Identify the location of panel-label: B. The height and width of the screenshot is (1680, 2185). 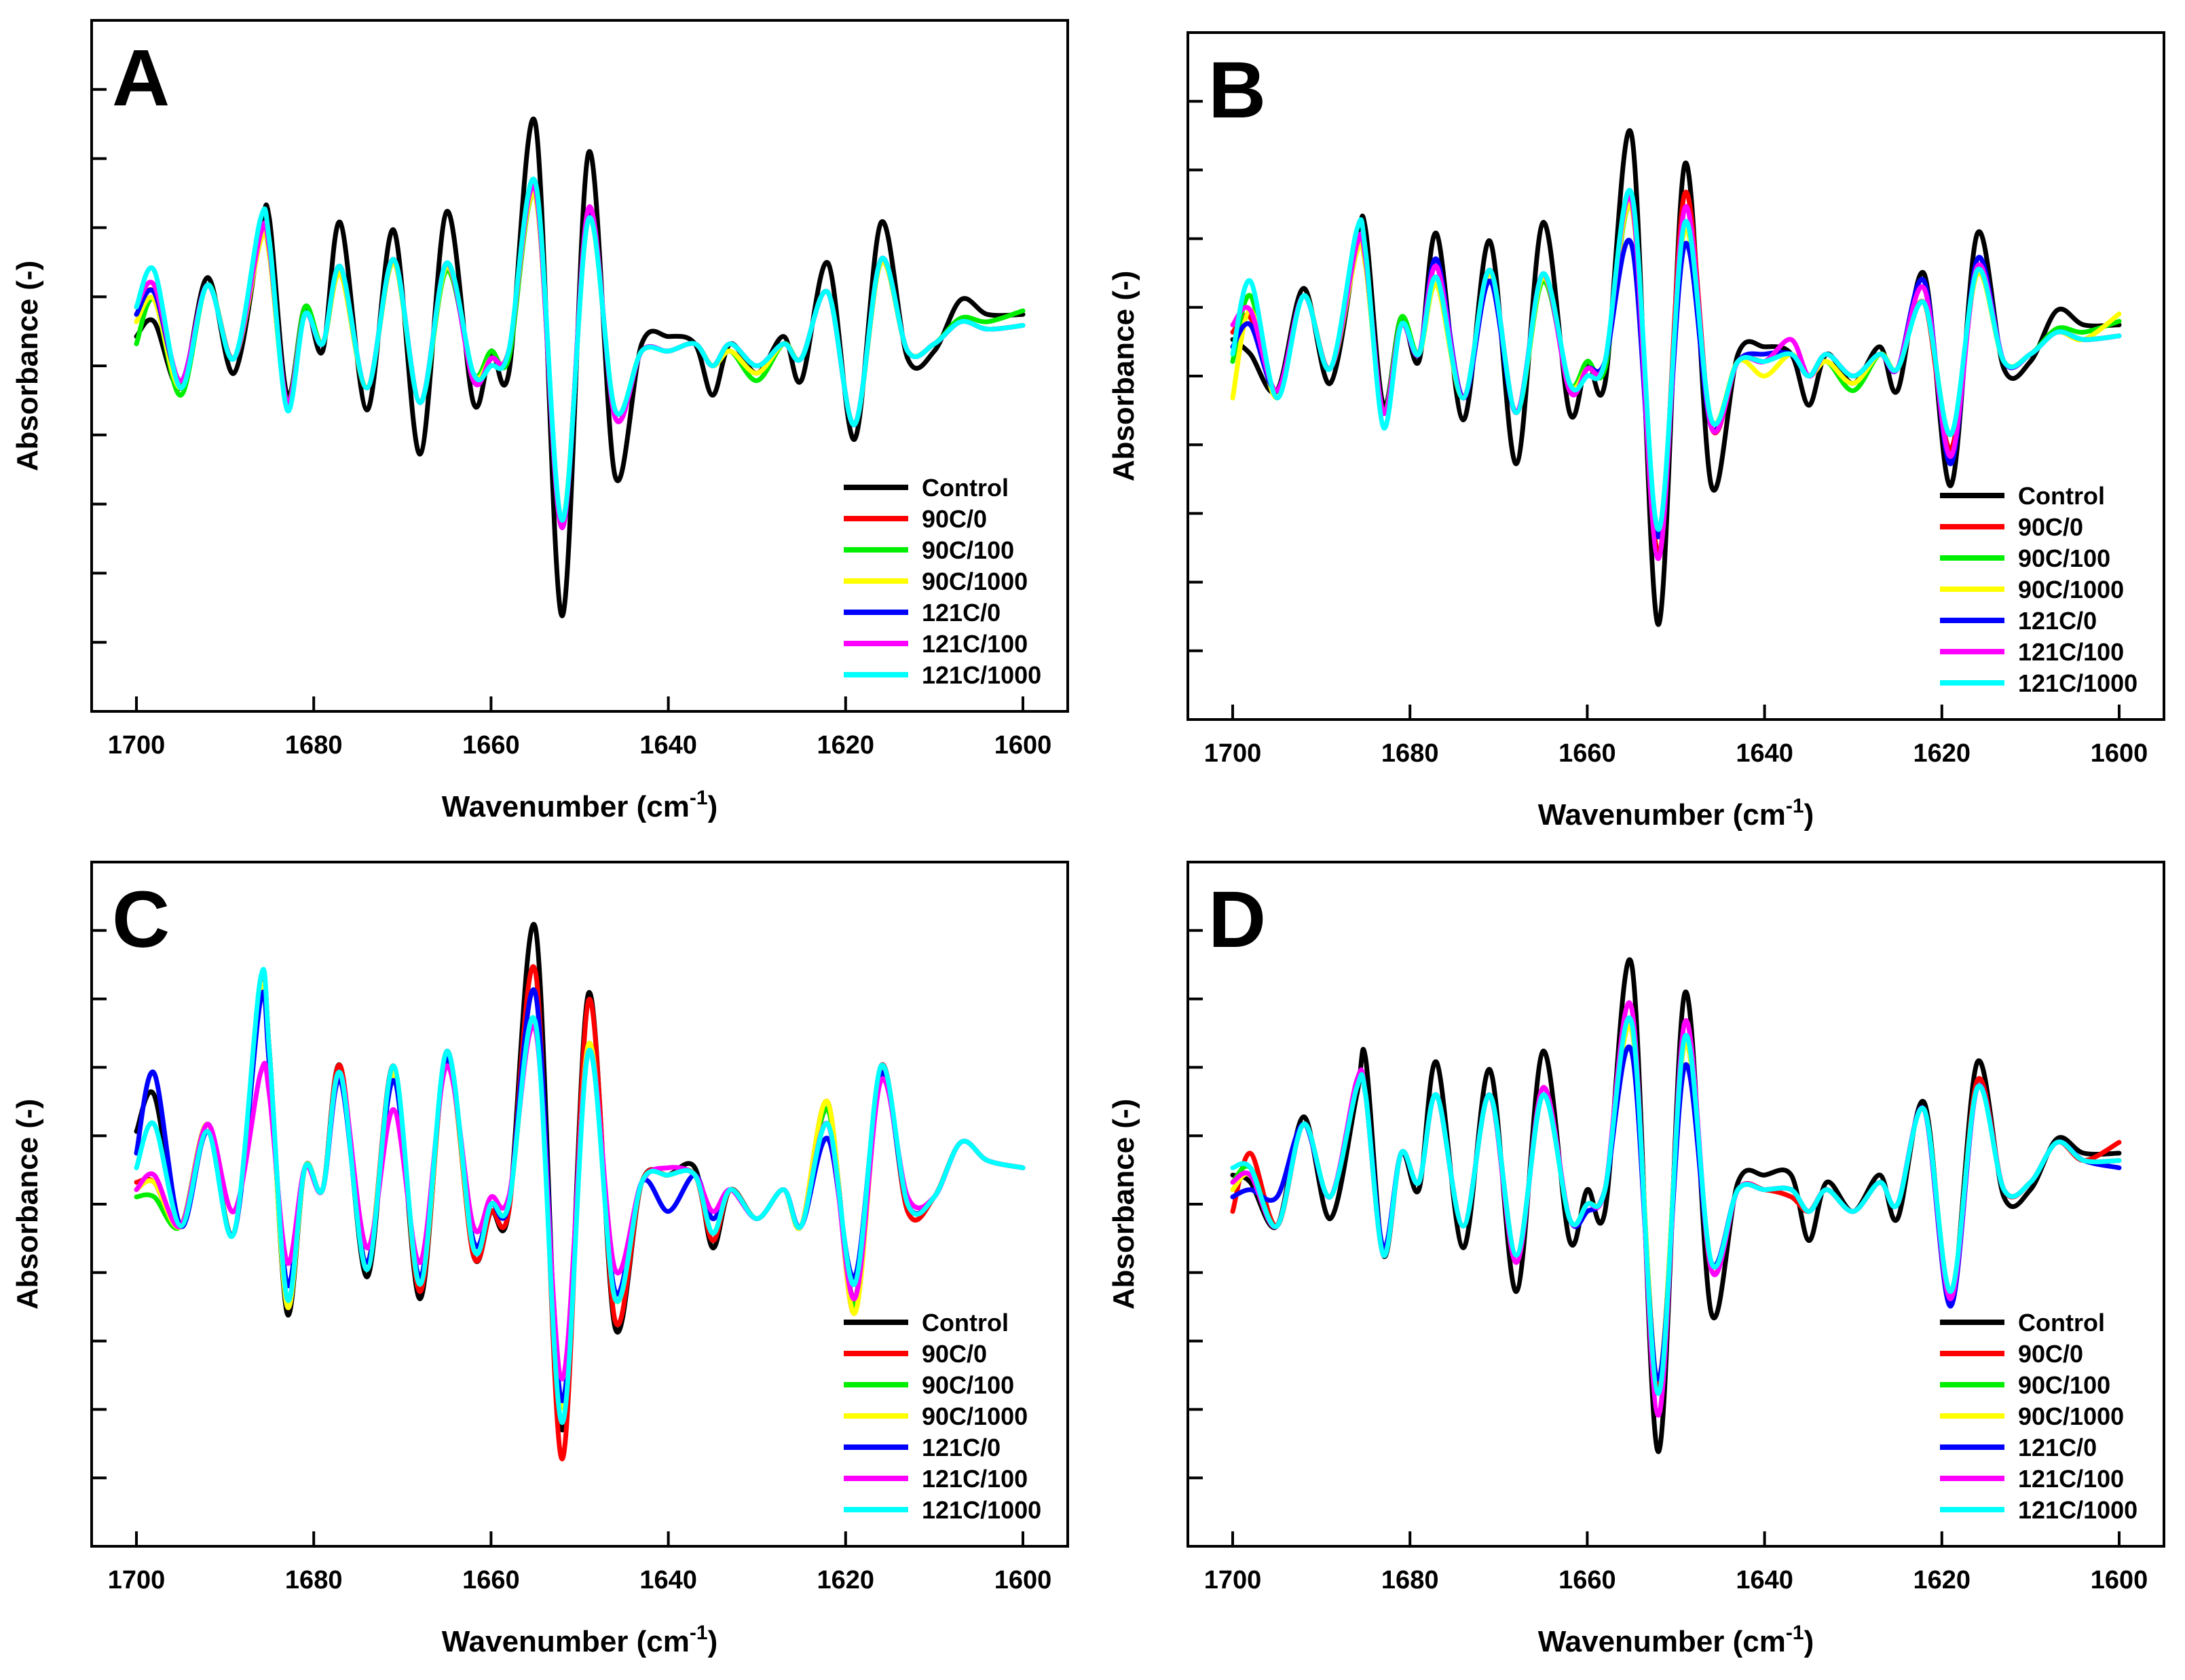
(1237, 90).